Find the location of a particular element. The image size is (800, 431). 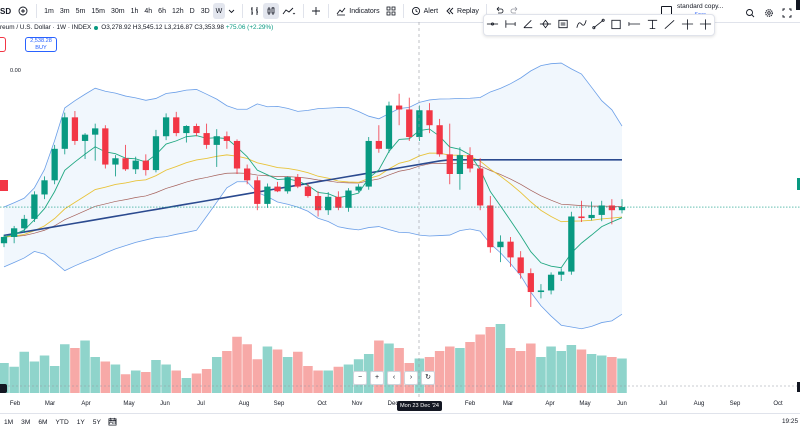

price-axis-marker is located at coordinates (798, 184).